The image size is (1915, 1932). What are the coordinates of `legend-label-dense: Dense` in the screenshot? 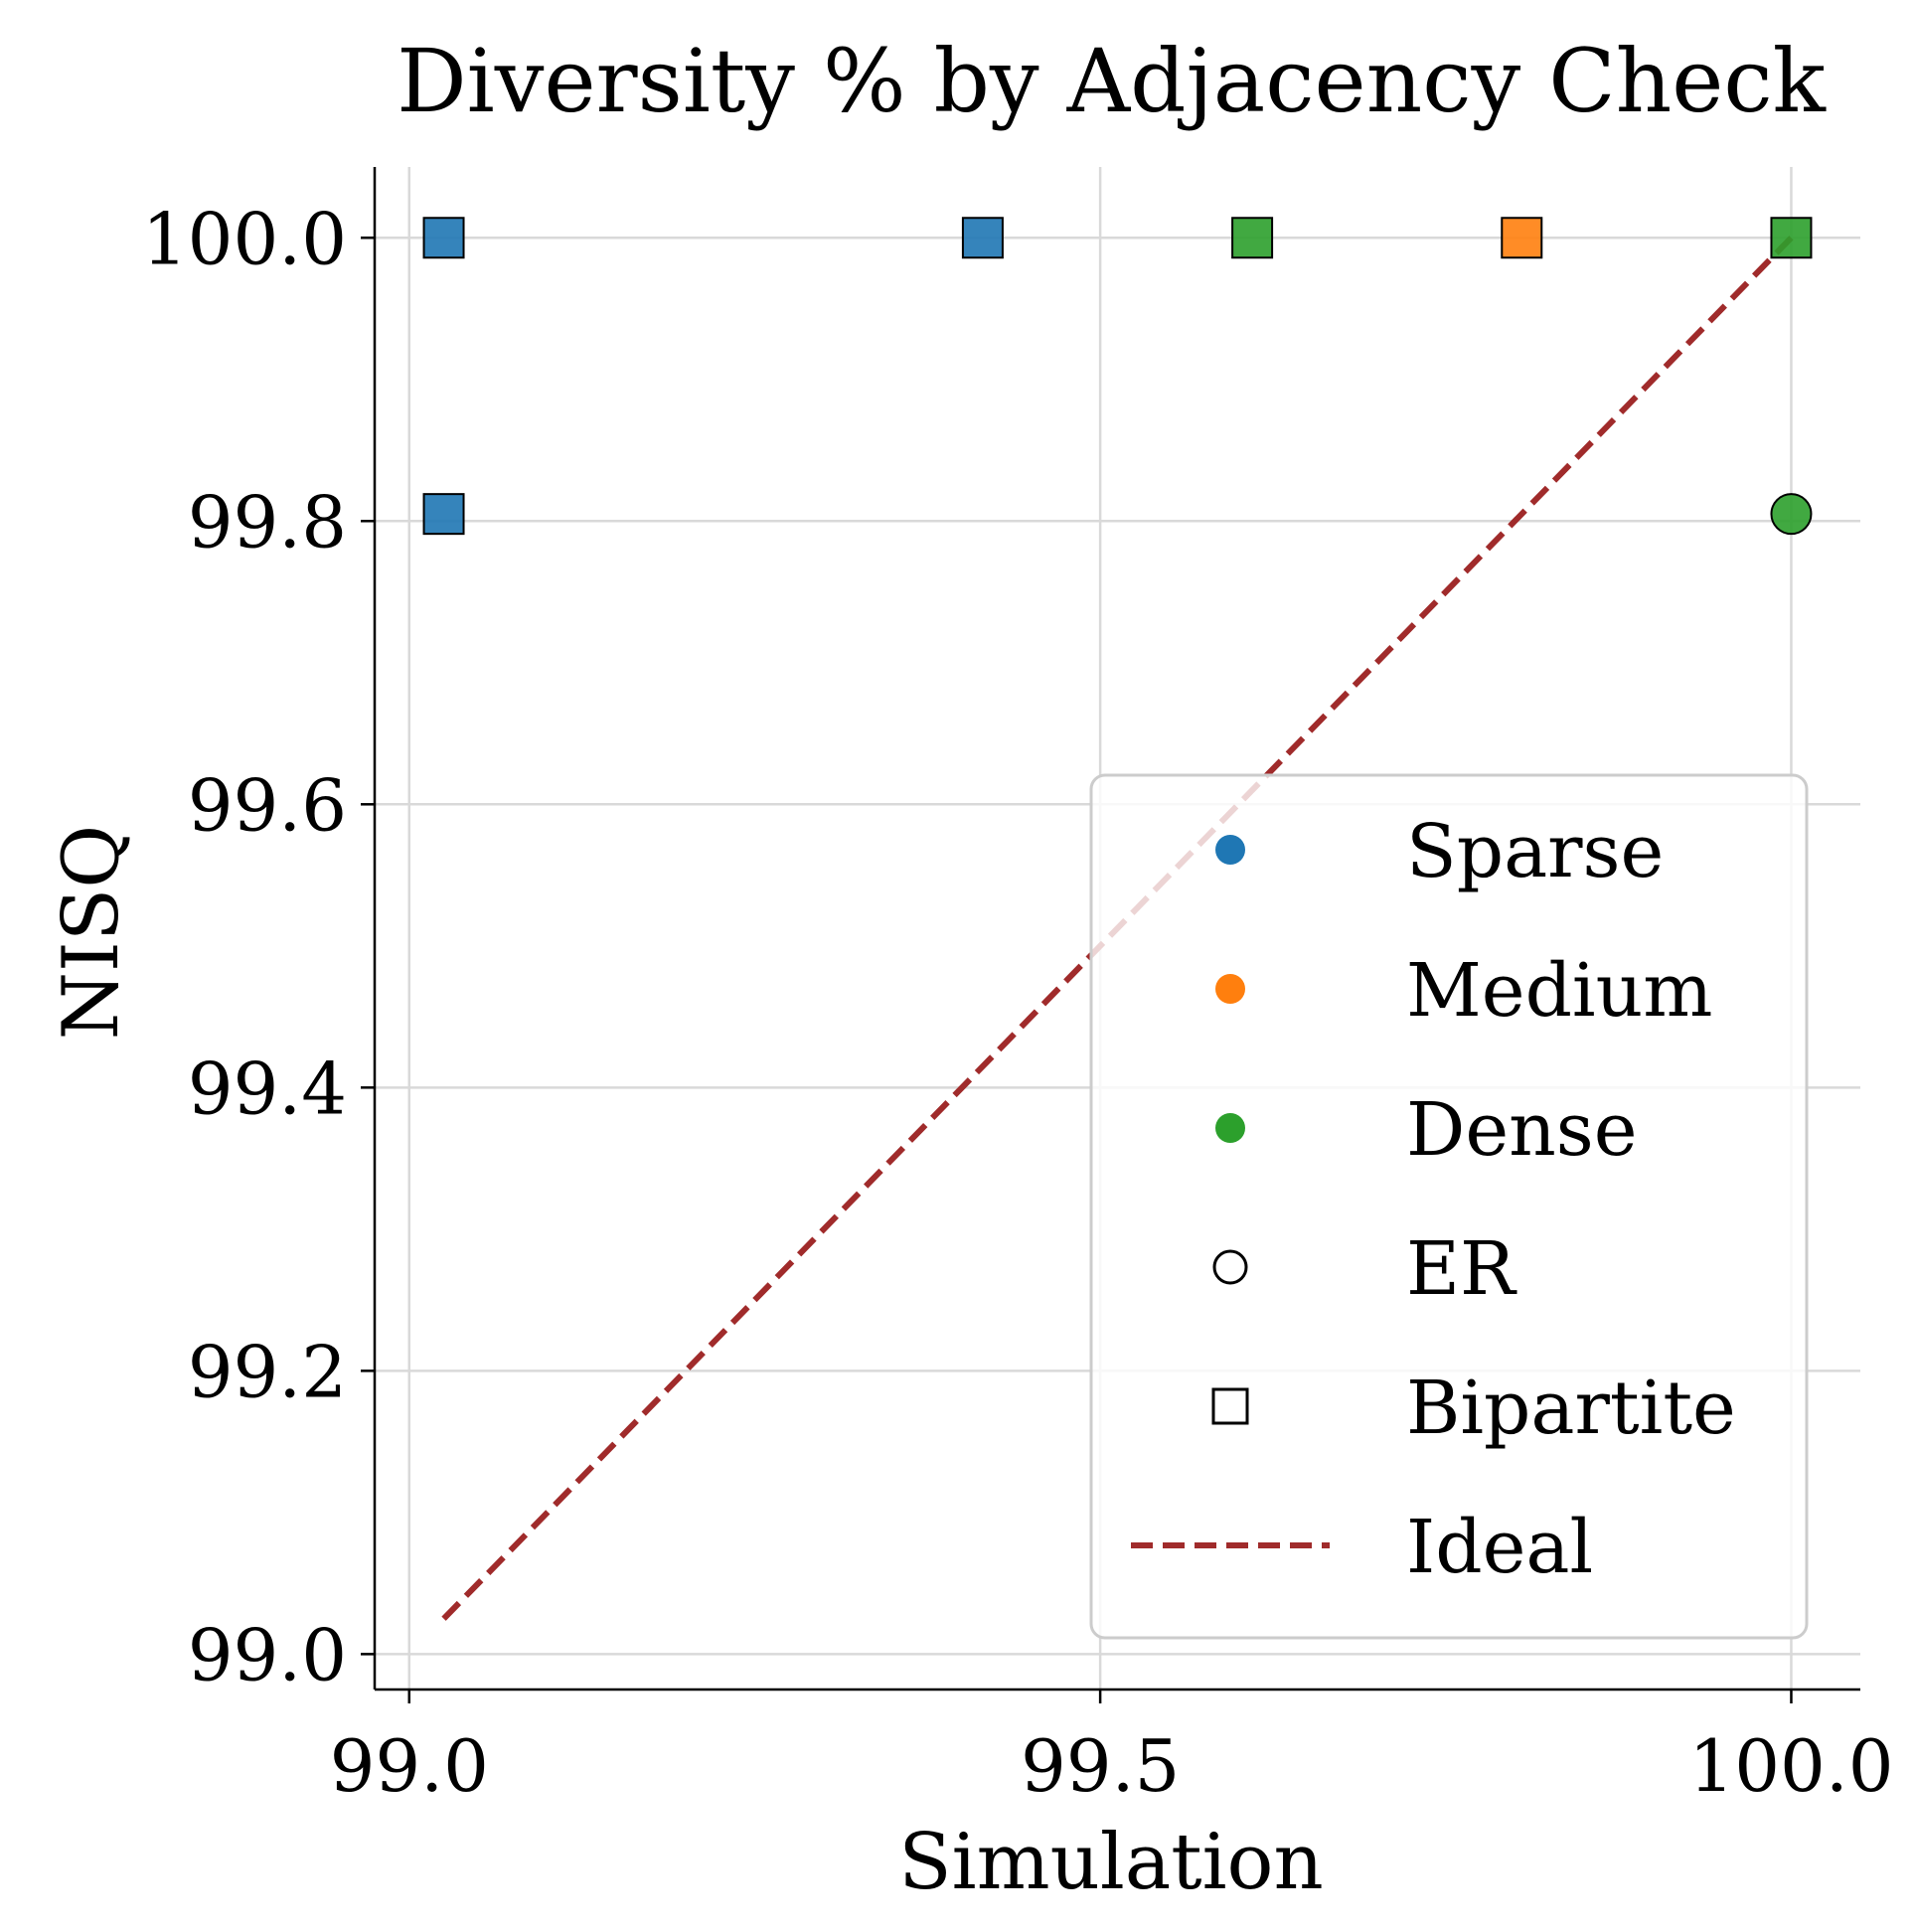 It's located at (1522, 1130).